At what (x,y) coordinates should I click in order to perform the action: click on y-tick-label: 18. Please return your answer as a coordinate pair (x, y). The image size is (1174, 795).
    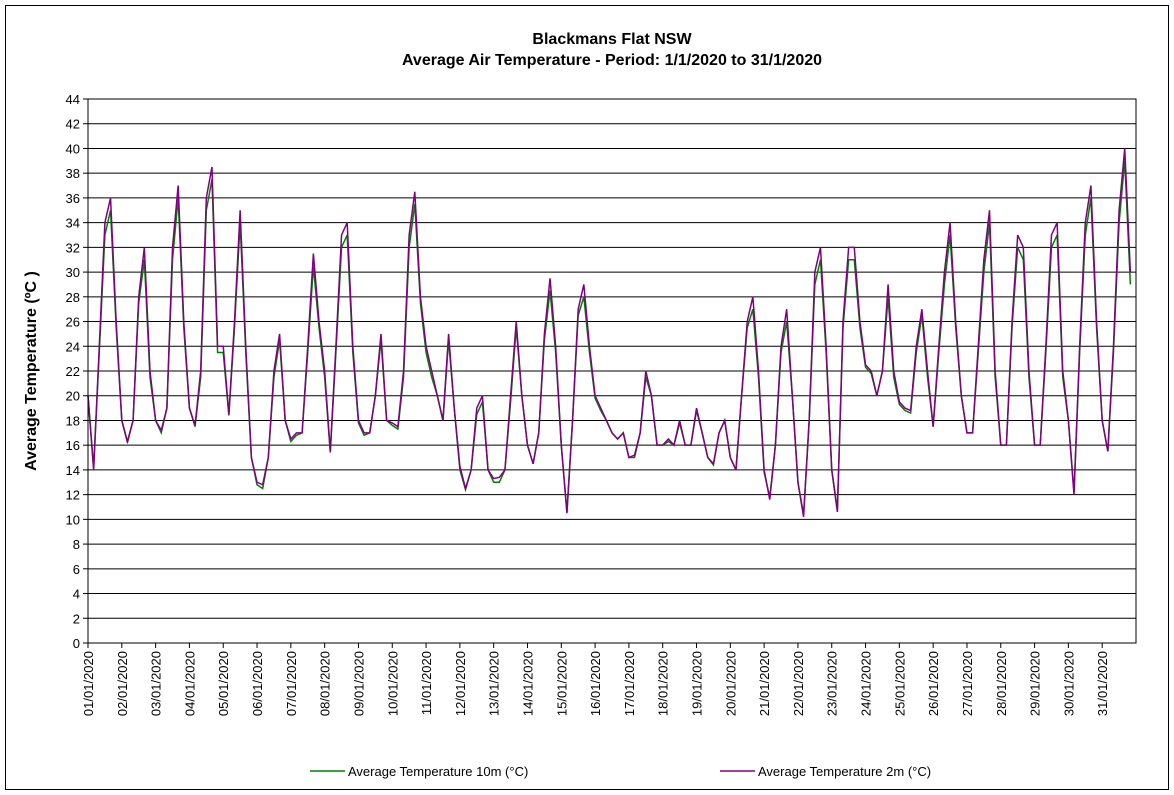
    Looking at the image, I should click on (73, 420).